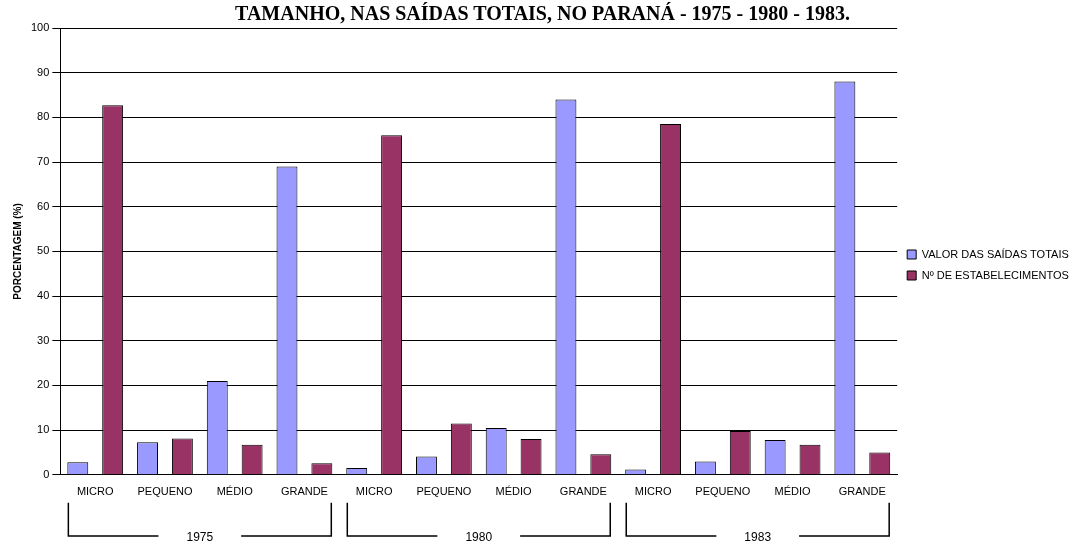 This screenshot has width=1085, height=547. I want to click on y-tick-label: 30, so click(43, 339).